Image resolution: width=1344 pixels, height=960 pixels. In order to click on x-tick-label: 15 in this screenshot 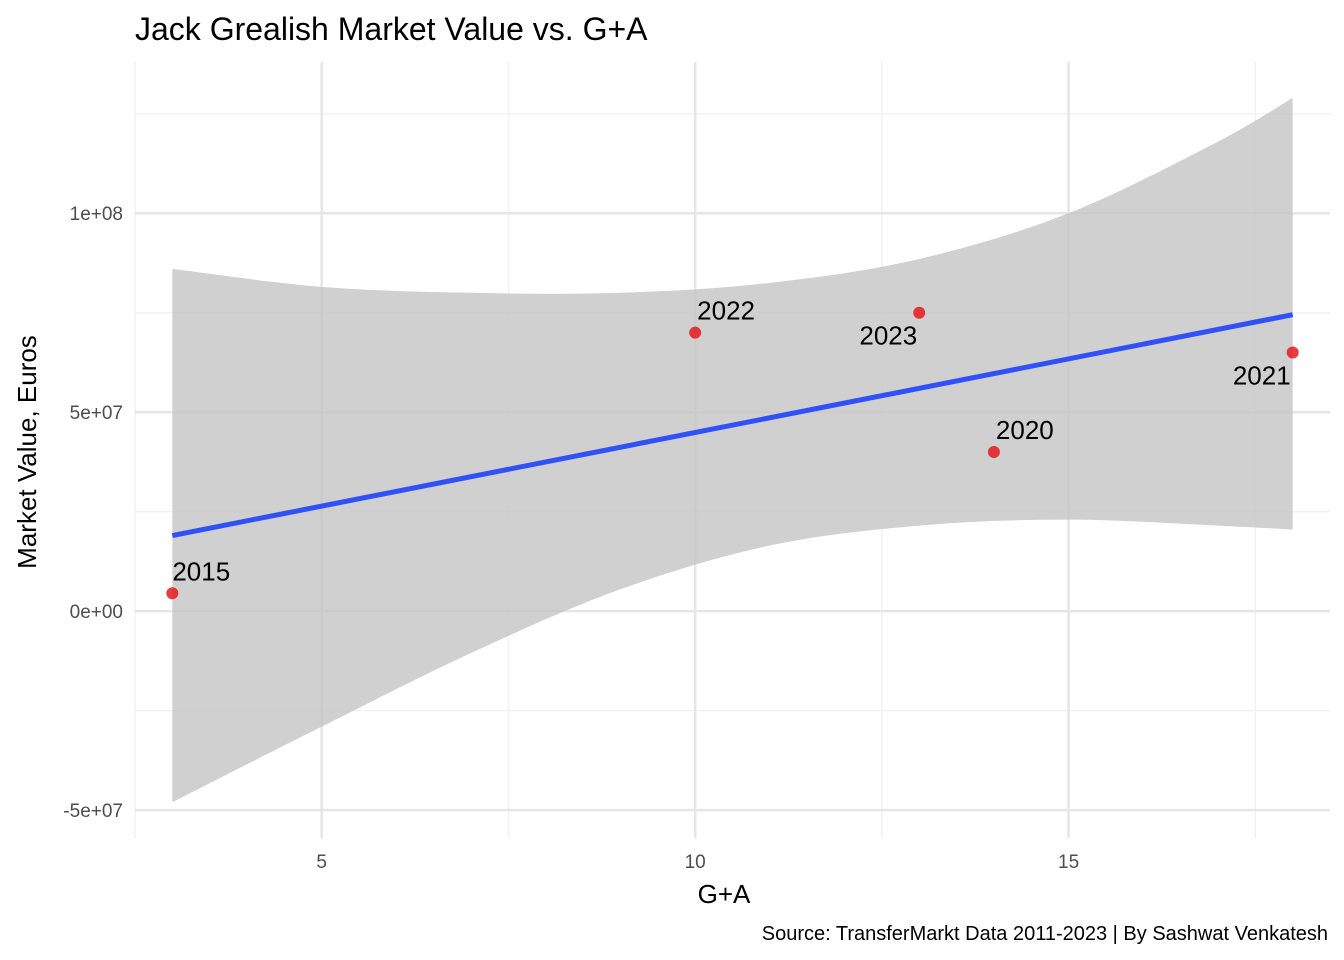, I will do `click(1068, 862)`.